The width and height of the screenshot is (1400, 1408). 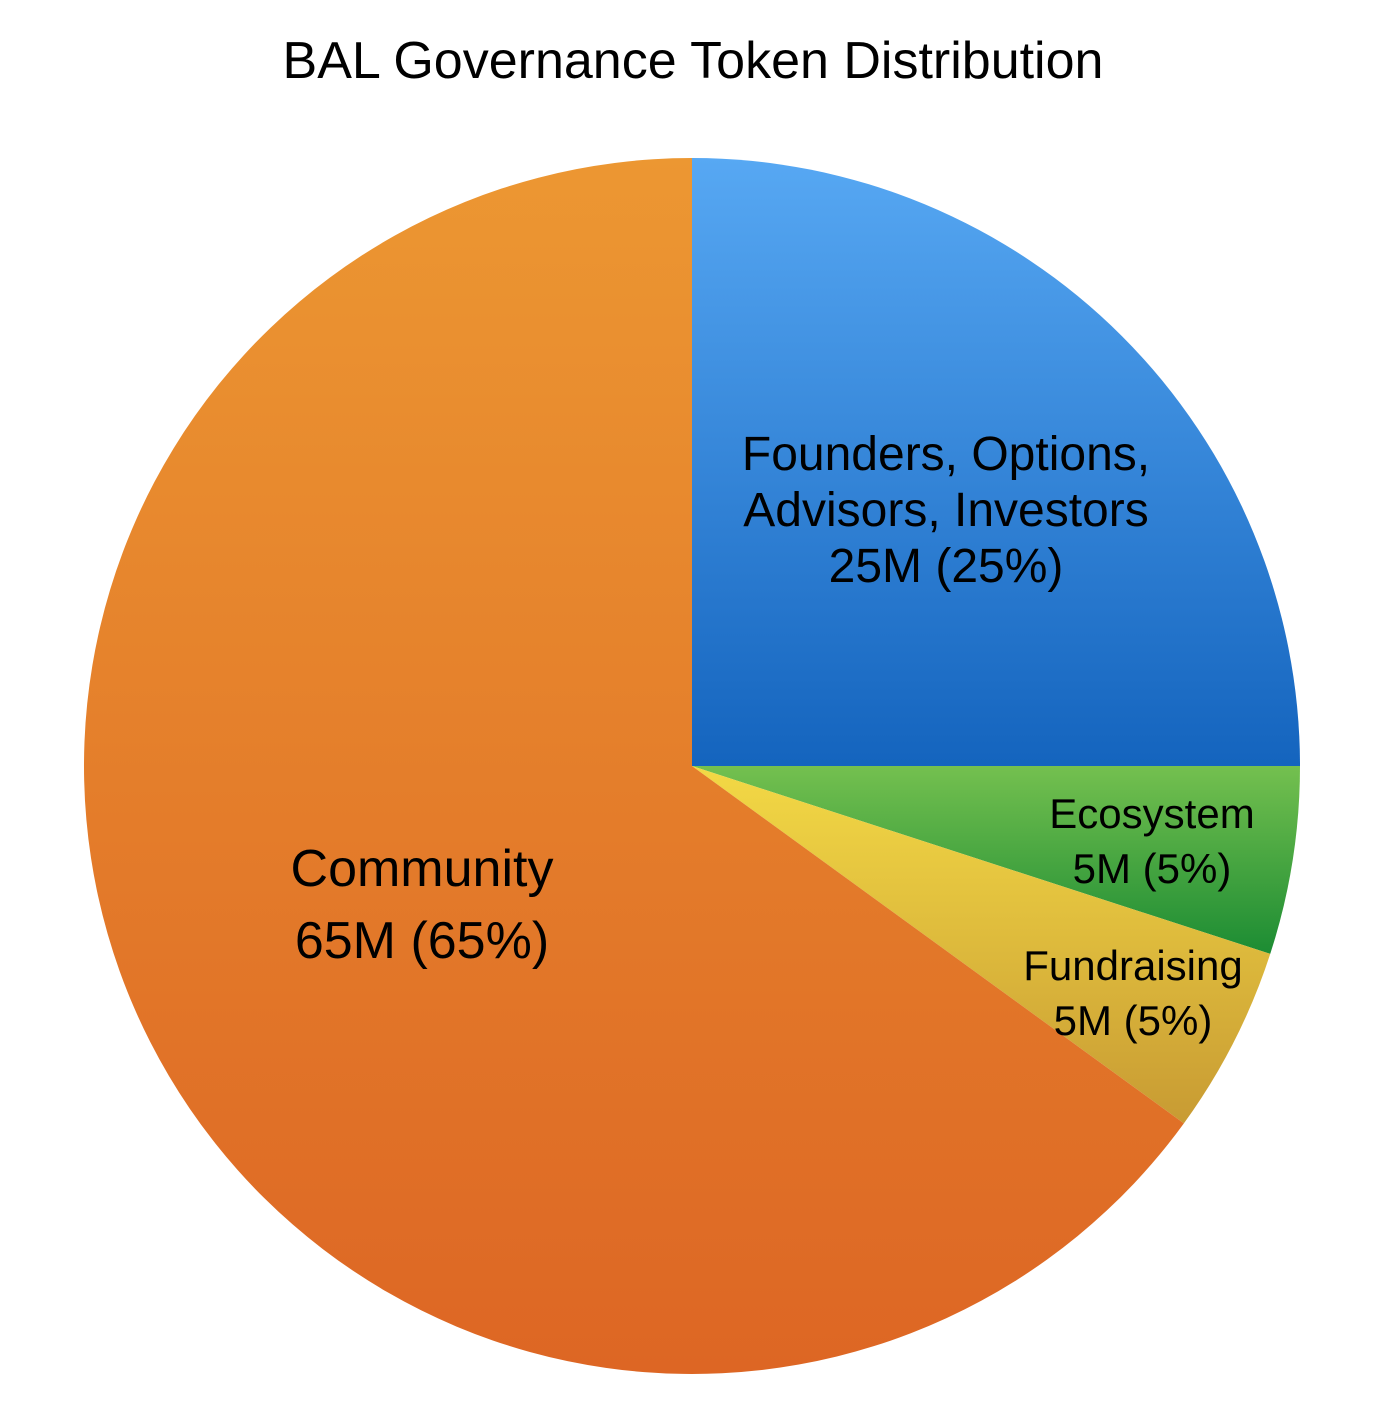 What do you see at coordinates (422, 941) in the screenshot?
I see `slice-label-line: 65M (65%)` at bounding box center [422, 941].